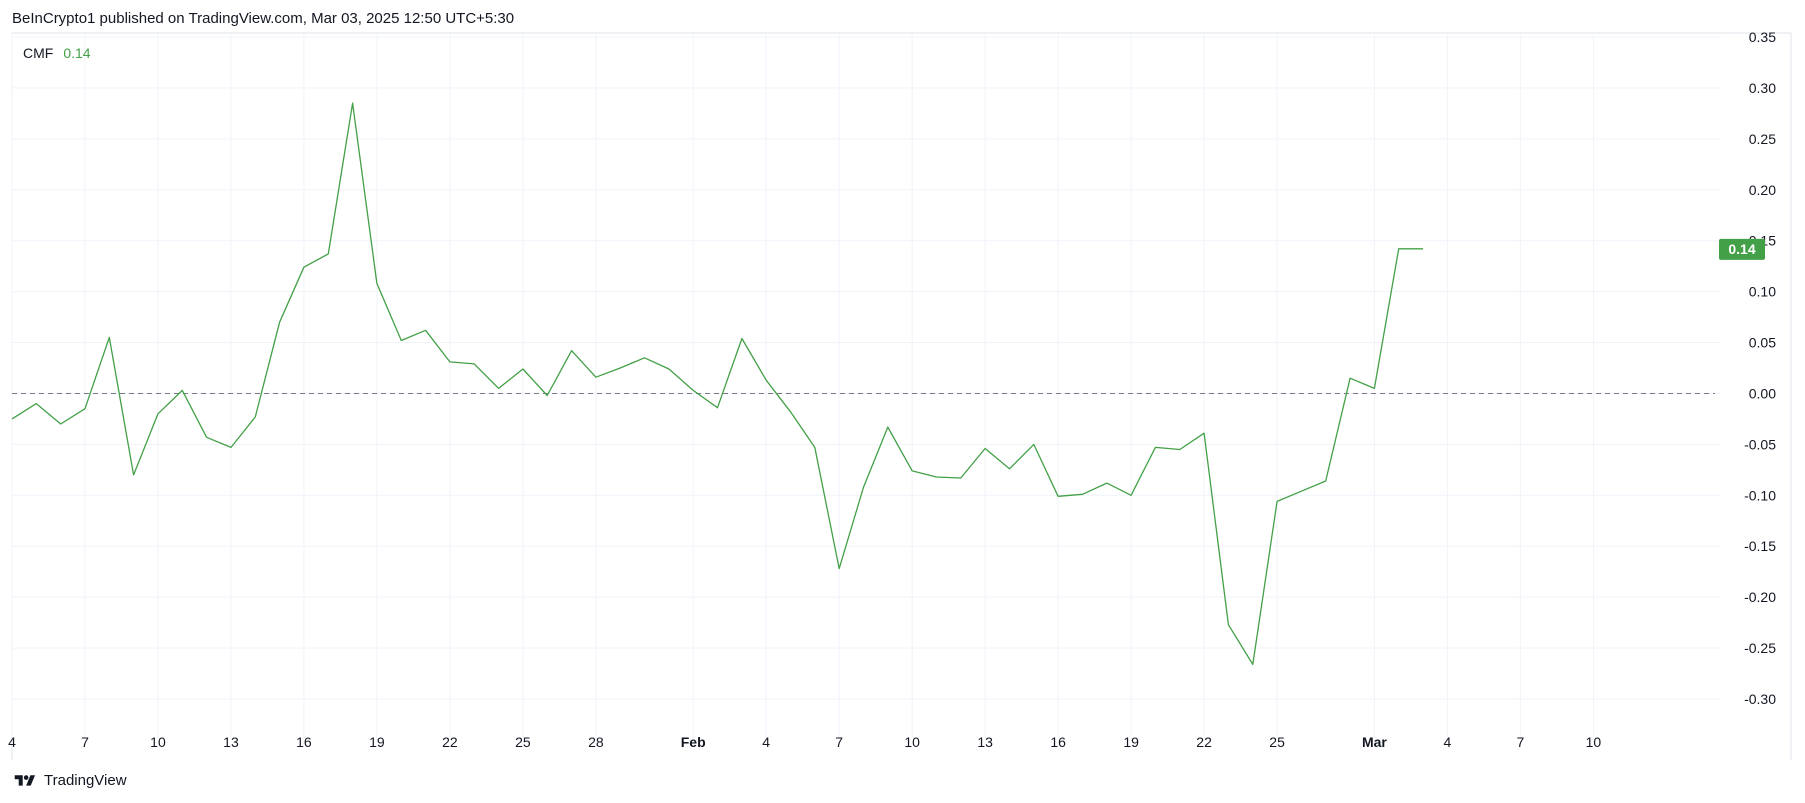 This screenshot has width=1805, height=803. What do you see at coordinates (38, 53) in the screenshot?
I see `legend-name: CMF` at bounding box center [38, 53].